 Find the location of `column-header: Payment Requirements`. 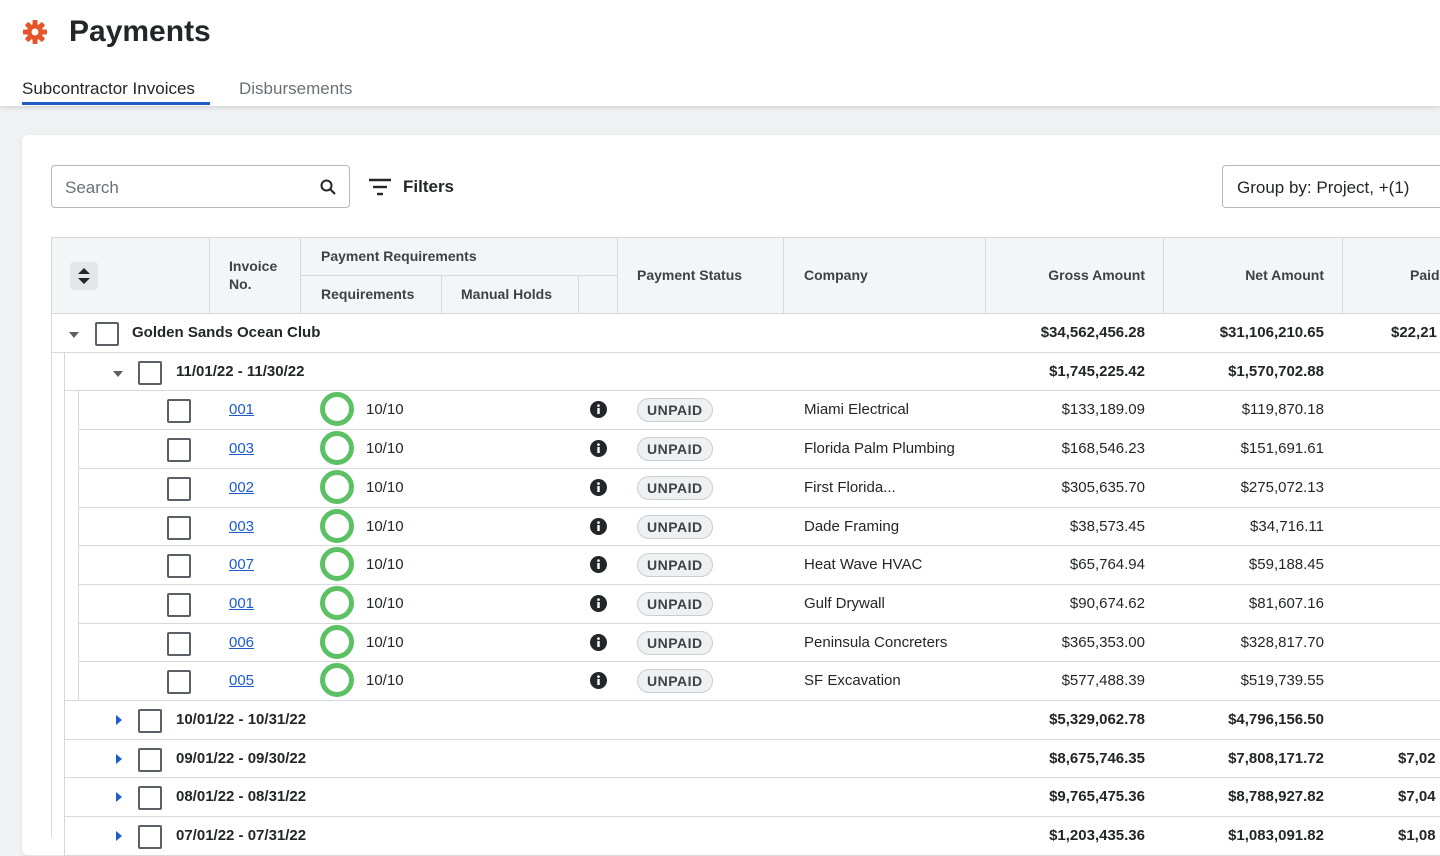

column-header: Payment Requirements is located at coordinates (399, 256).